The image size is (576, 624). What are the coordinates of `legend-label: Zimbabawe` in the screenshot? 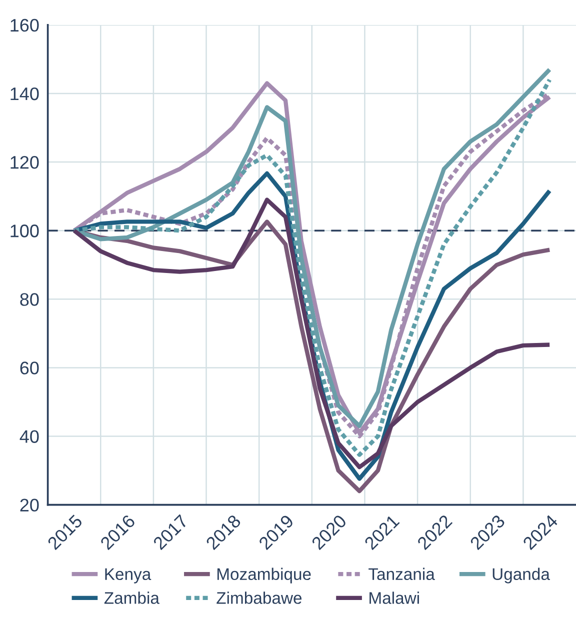 It's located at (259, 598).